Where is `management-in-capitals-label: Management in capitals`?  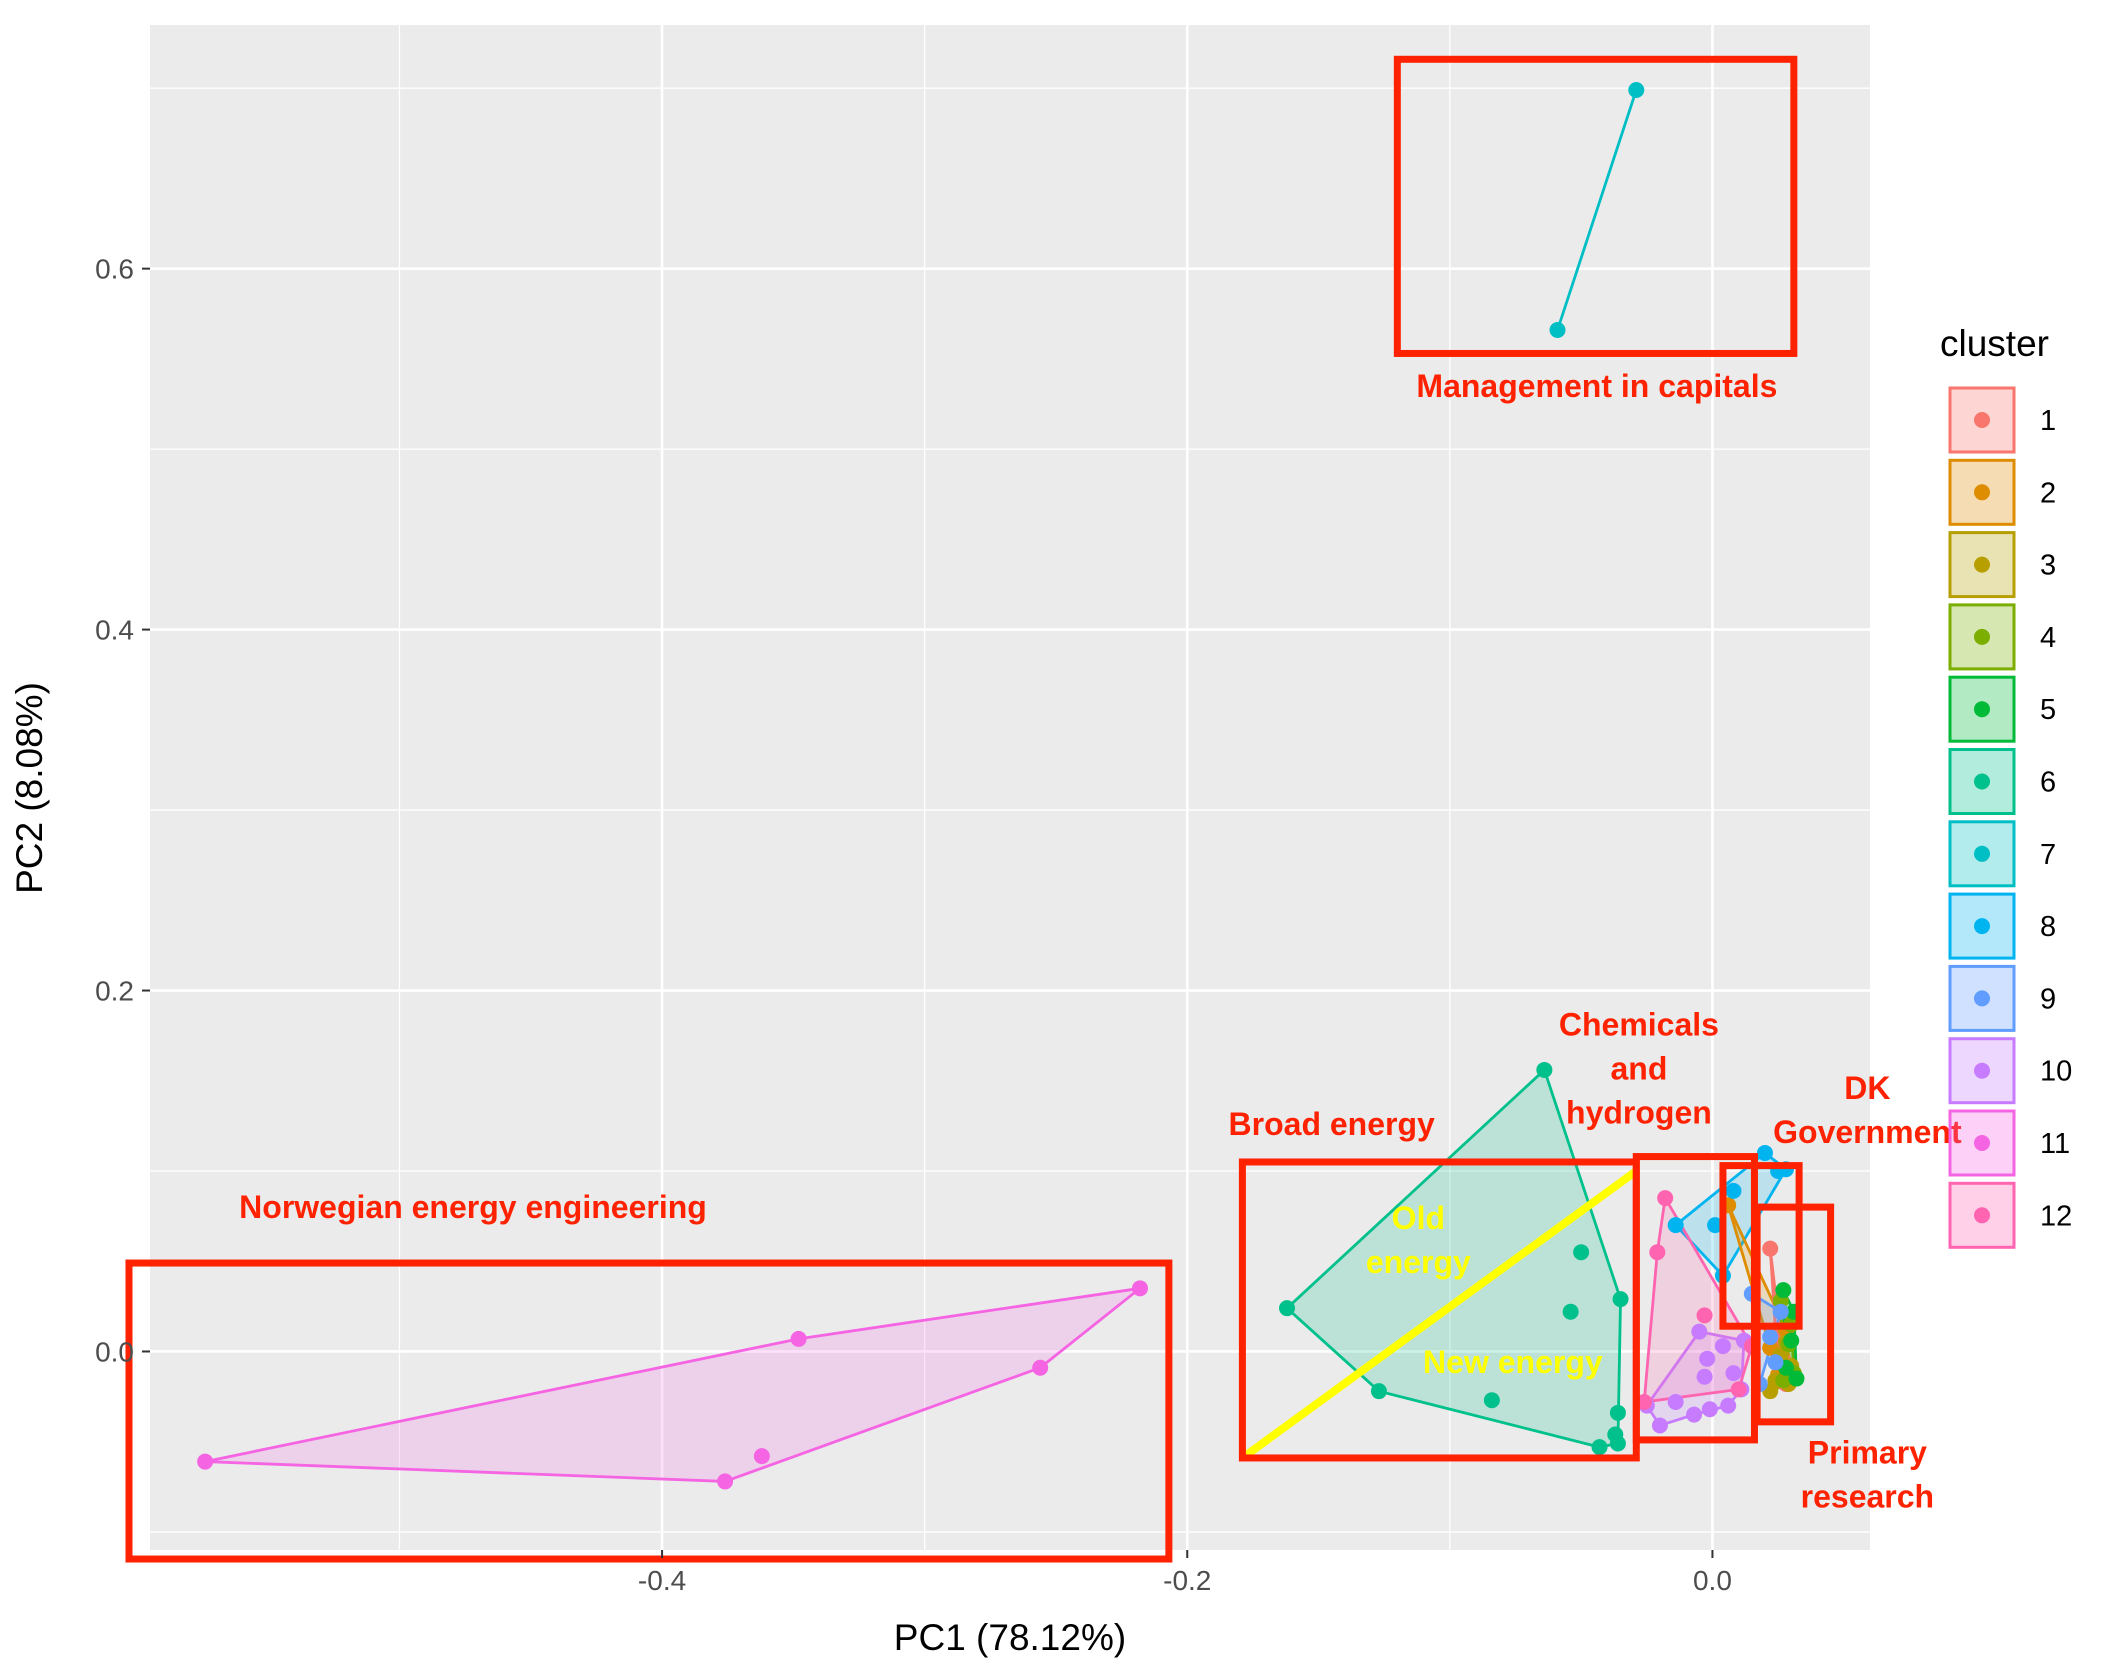 management-in-capitals-label: Management in capitals is located at coordinates (1596, 386).